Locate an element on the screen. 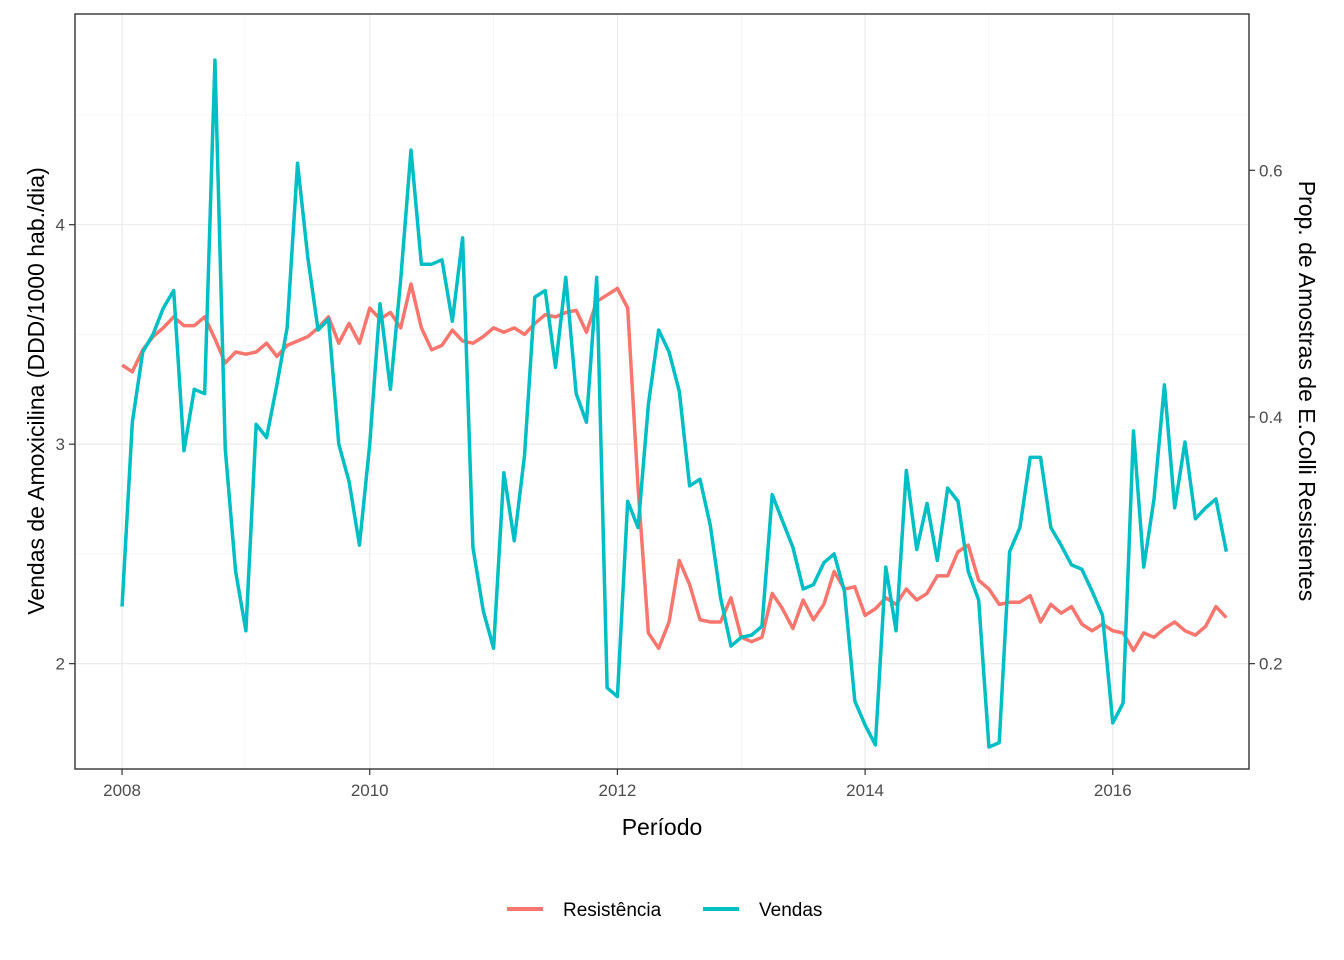 The image size is (1344, 960). x-tick-label: 2016 is located at coordinates (1113, 790).